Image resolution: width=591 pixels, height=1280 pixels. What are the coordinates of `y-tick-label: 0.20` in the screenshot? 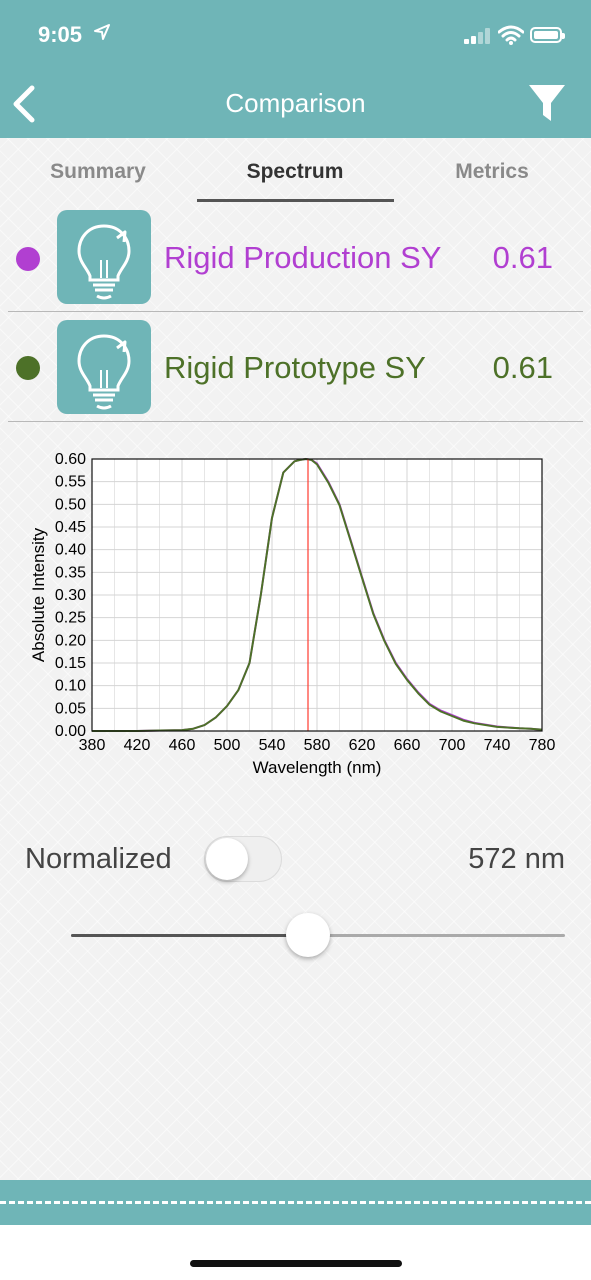 It's located at (70, 640).